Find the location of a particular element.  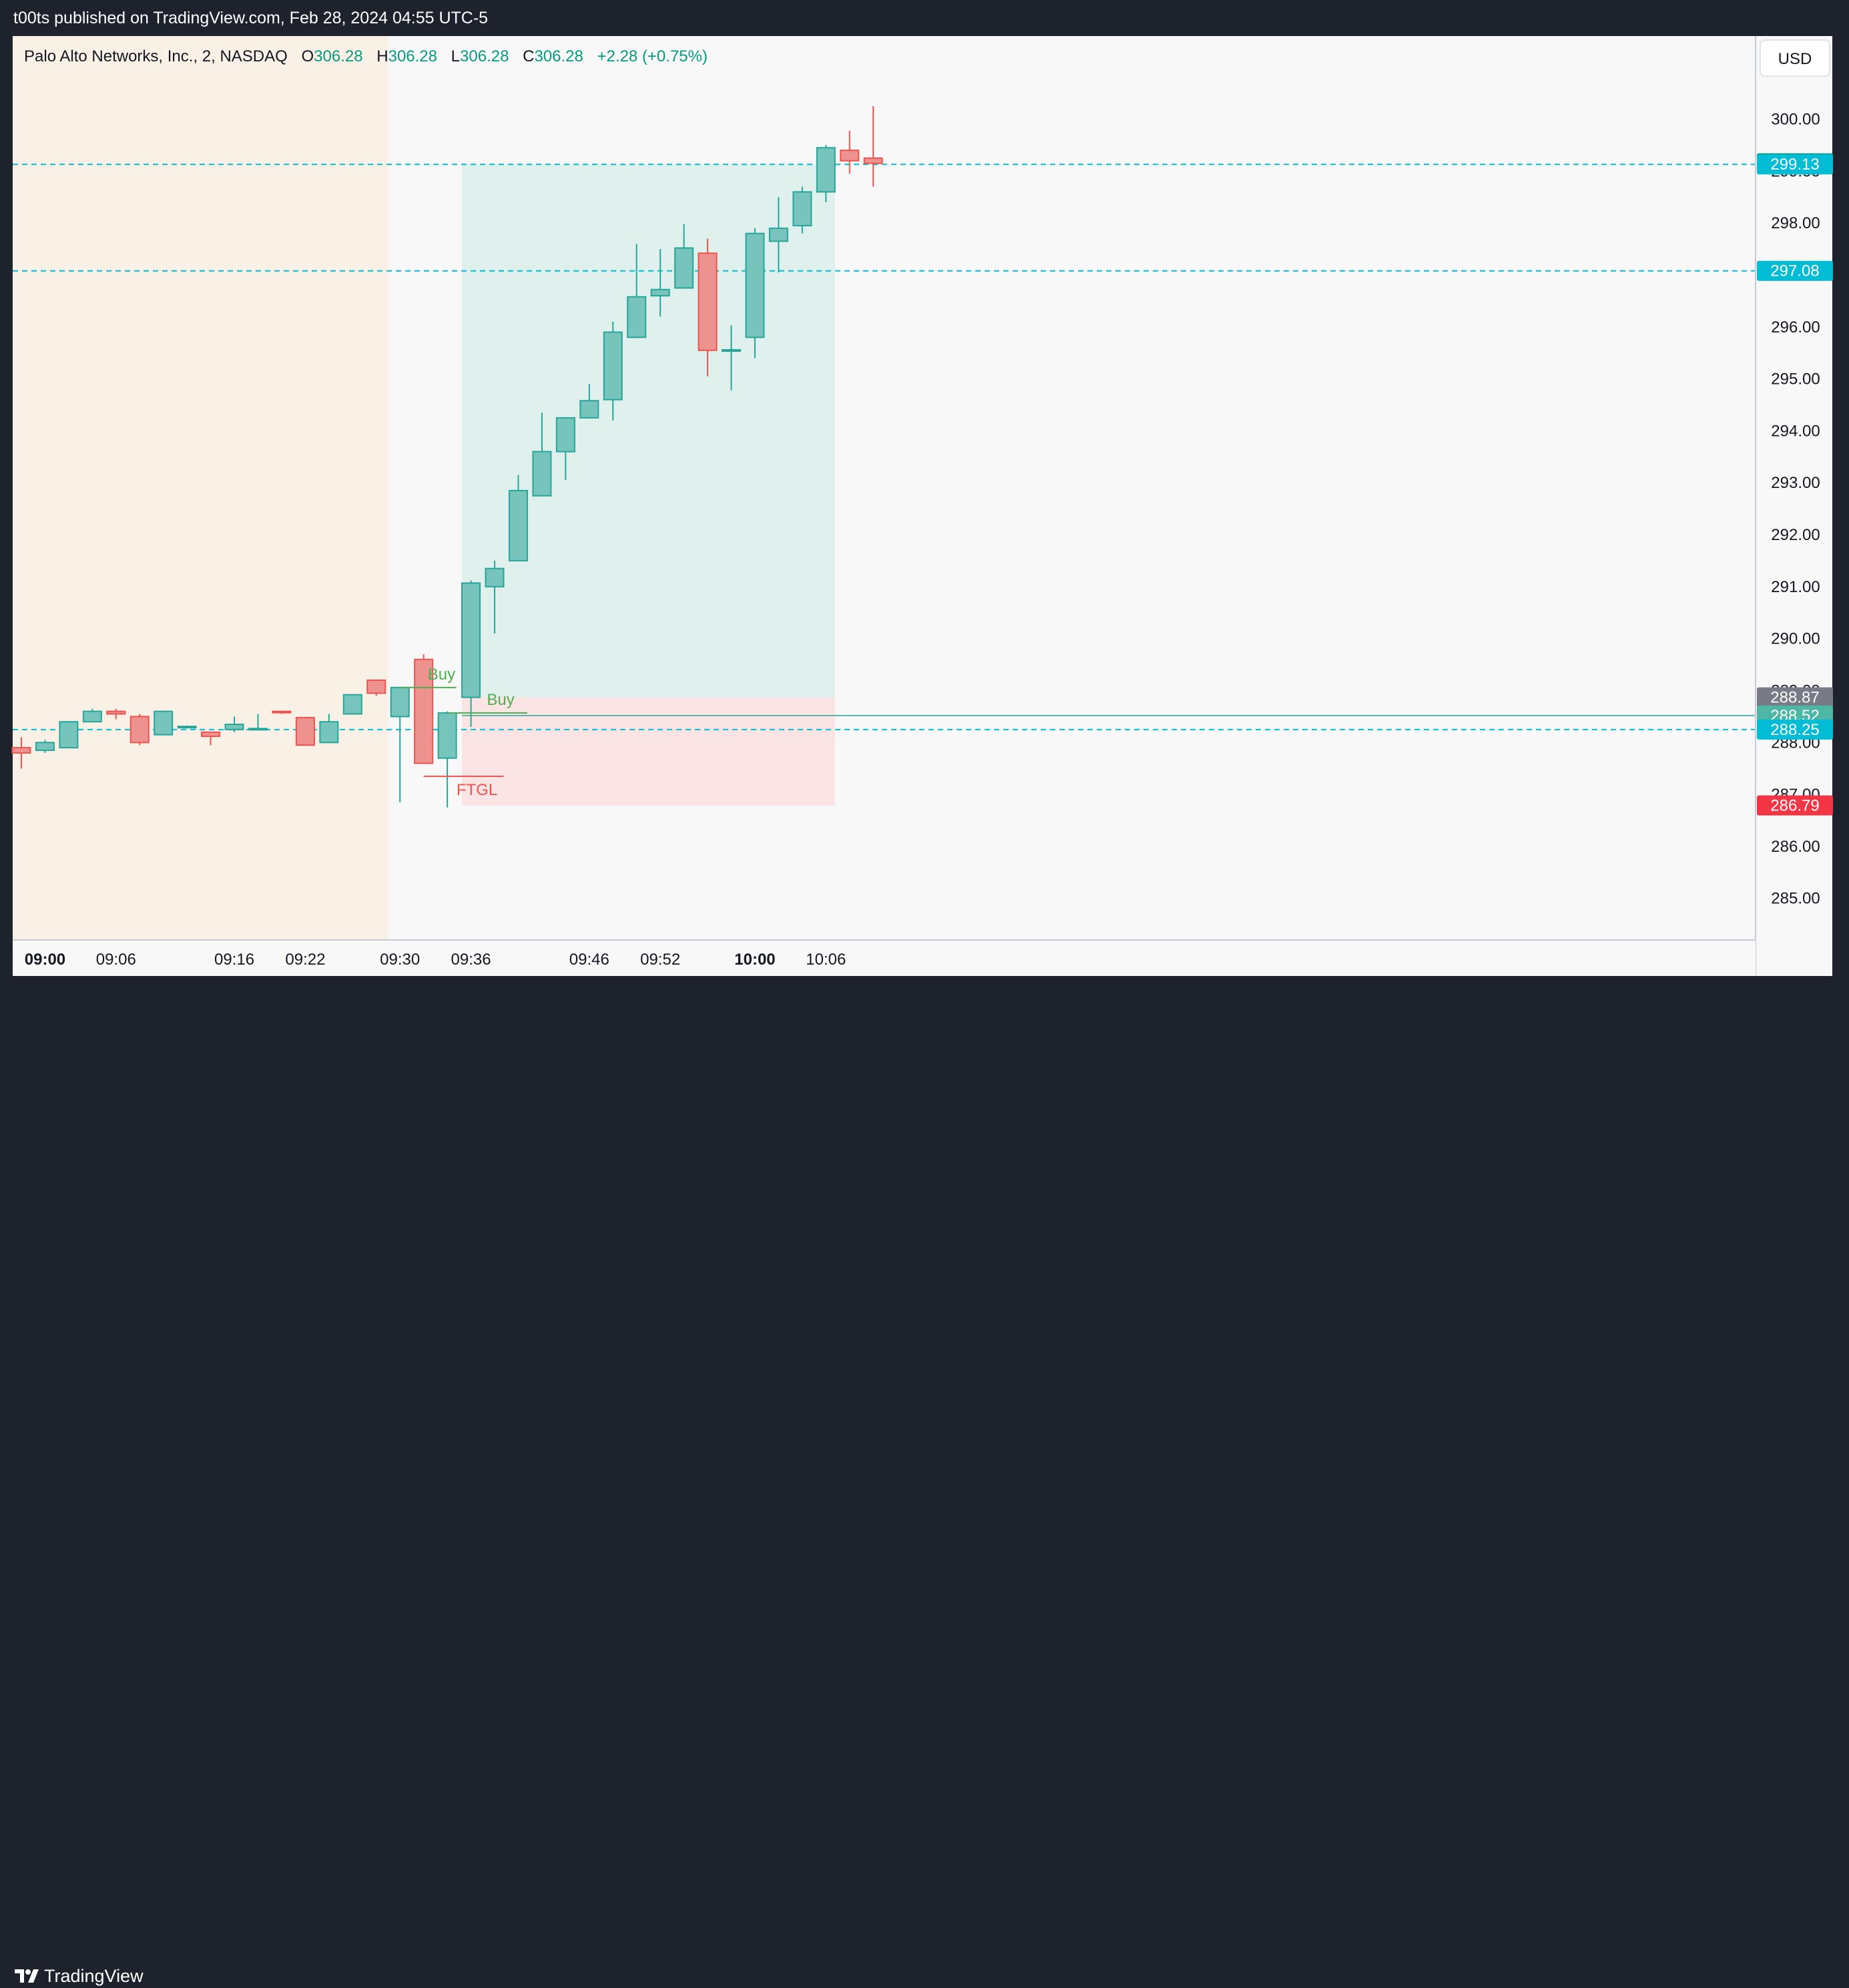

y-tick-label: 291.00 is located at coordinates (1796, 587).